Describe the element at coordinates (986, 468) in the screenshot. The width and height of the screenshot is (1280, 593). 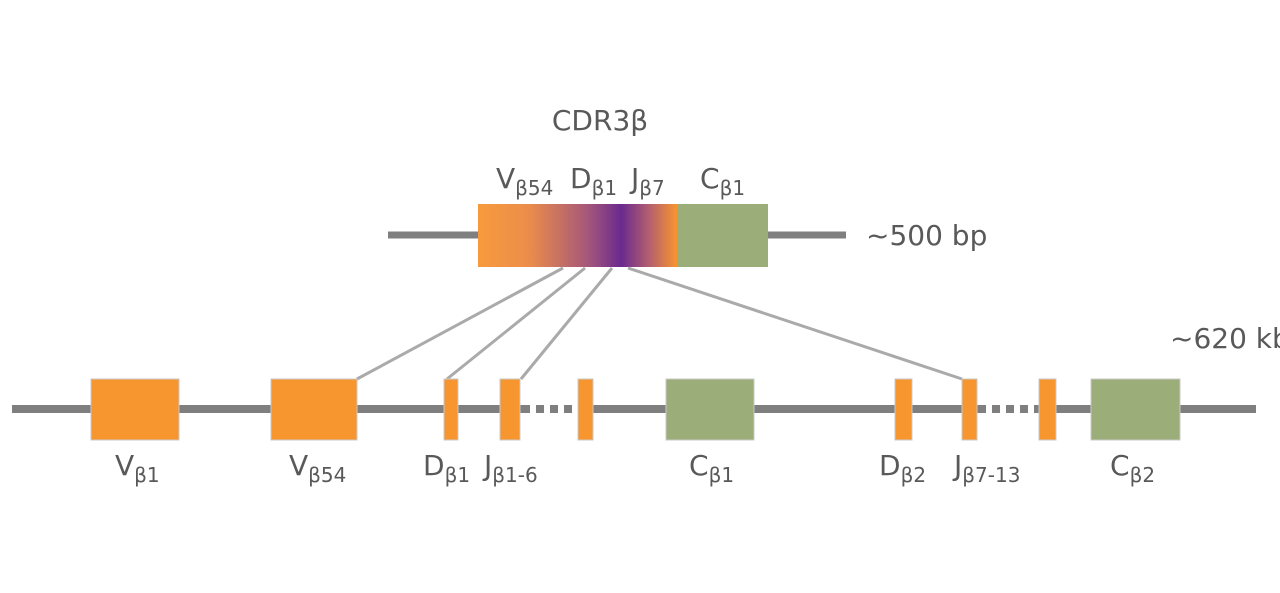
I see `label-j-beta7-13: Jβ7-13` at that location.